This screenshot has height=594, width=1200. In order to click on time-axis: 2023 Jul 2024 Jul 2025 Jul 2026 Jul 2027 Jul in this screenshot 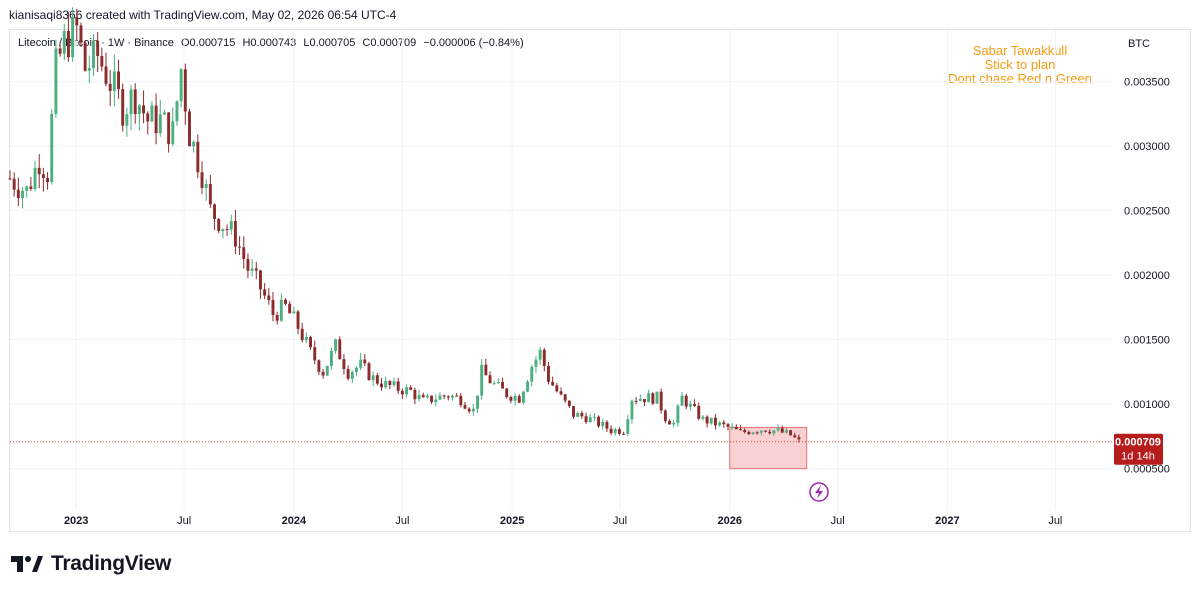, I will do `click(563, 521)`.